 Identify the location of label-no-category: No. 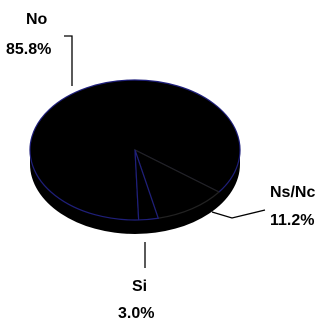
(37, 19).